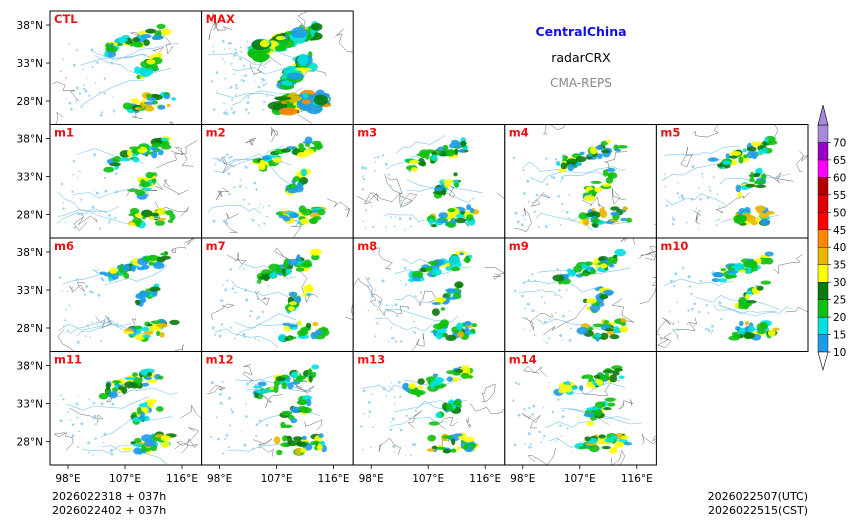  What do you see at coordinates (126, 181) in the screenshot?
I see `panel-m1: m1` at bounding box center [126, 181].